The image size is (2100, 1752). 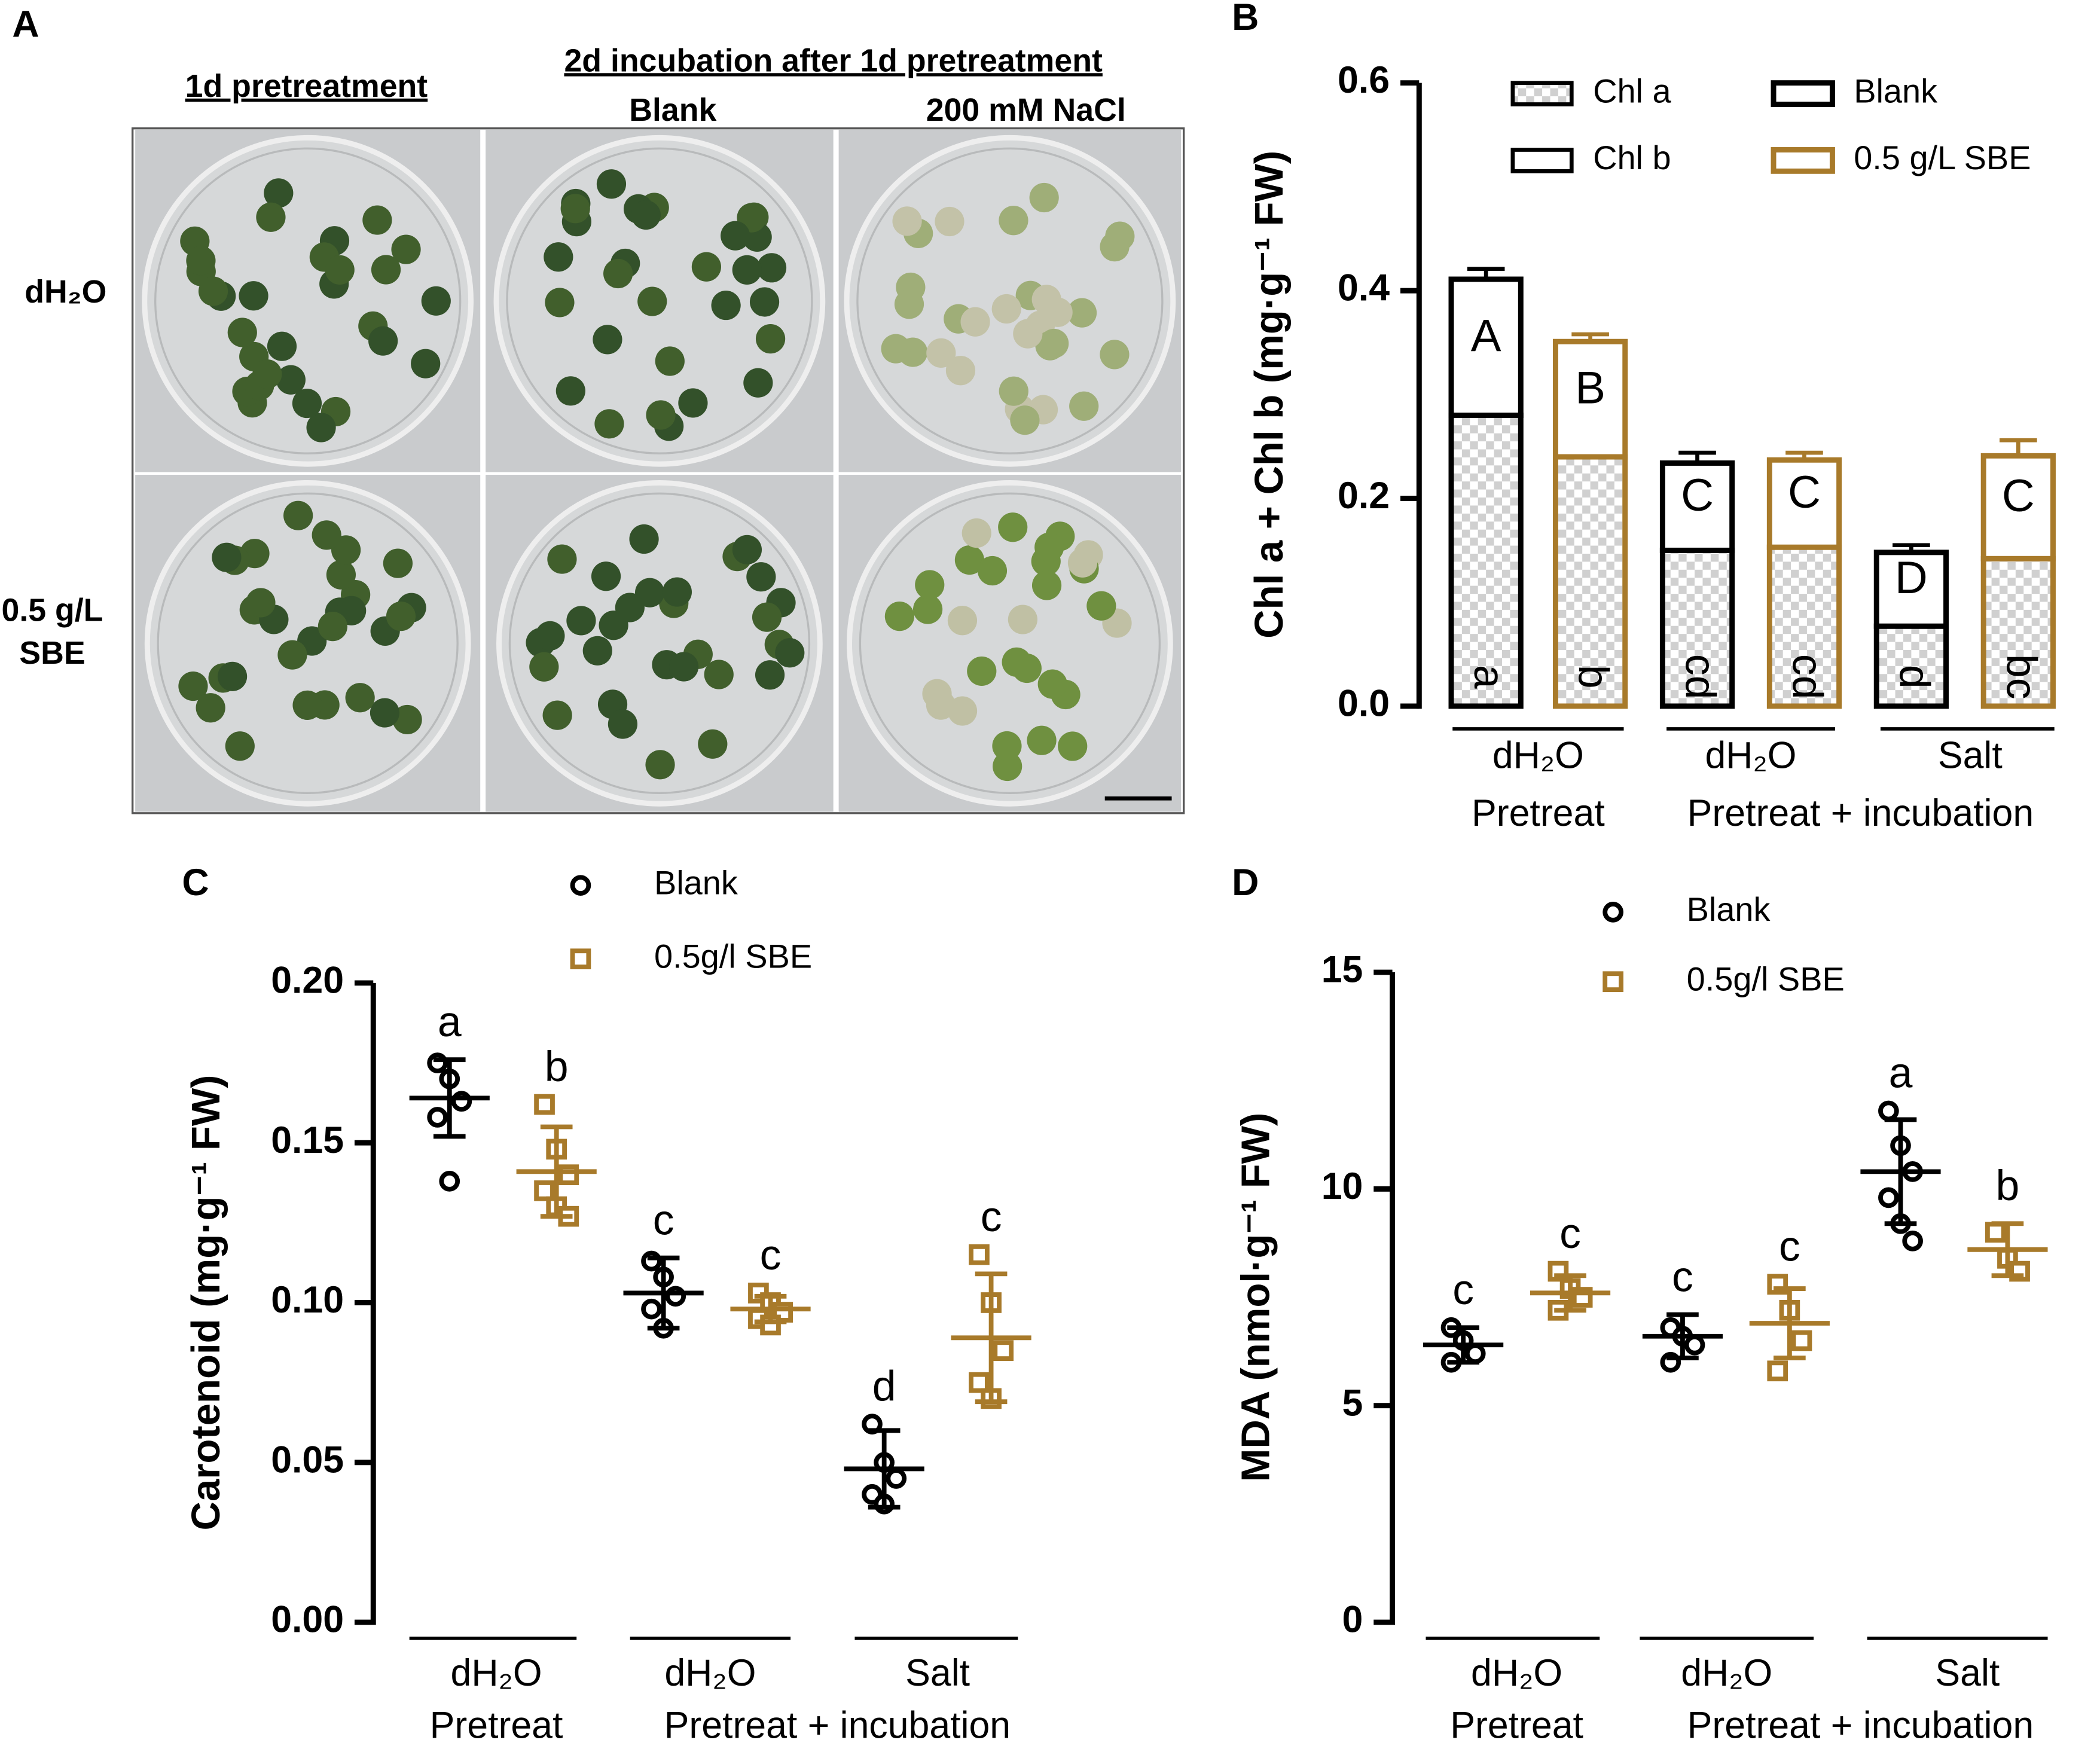 I want to click on significance-letter: d, so click(x=1914, y=677).